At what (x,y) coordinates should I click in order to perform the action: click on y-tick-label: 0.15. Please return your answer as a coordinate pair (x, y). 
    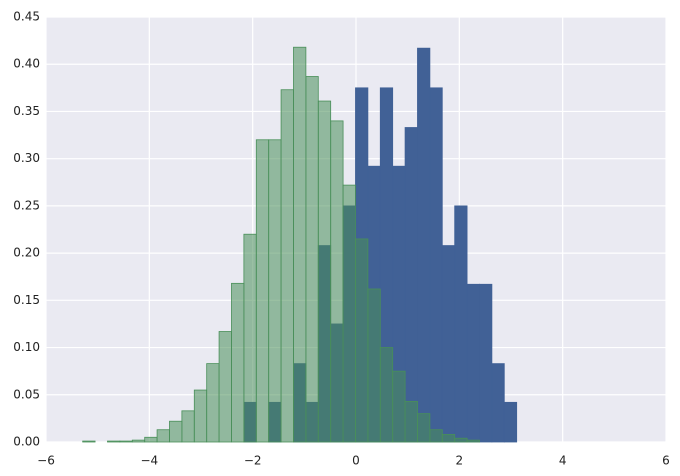
    Looking at the image, I should click on (26, 300).